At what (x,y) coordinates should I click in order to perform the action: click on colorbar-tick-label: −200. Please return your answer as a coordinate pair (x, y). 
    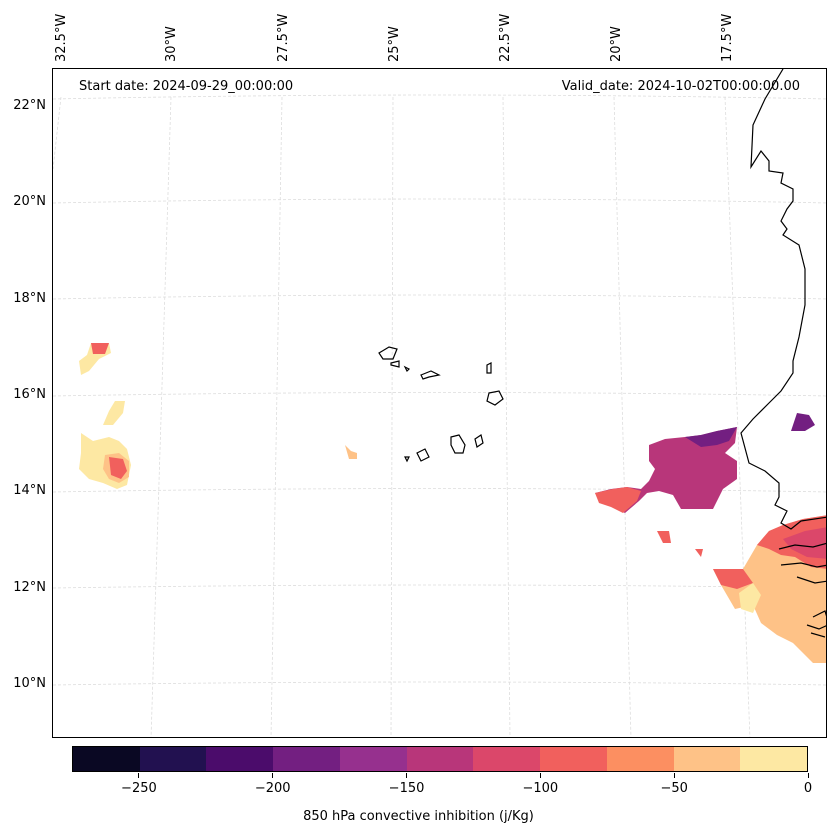
    Looking at the image, I should click on (272, 788).